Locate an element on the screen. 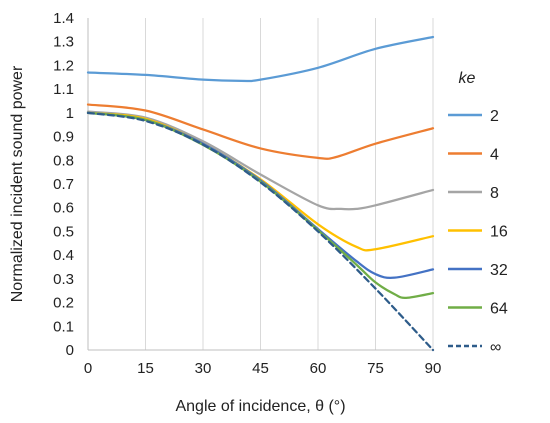 This screenshot has width=550, height=423. legend-label-3: 8 is located at coordinates (494, 193).